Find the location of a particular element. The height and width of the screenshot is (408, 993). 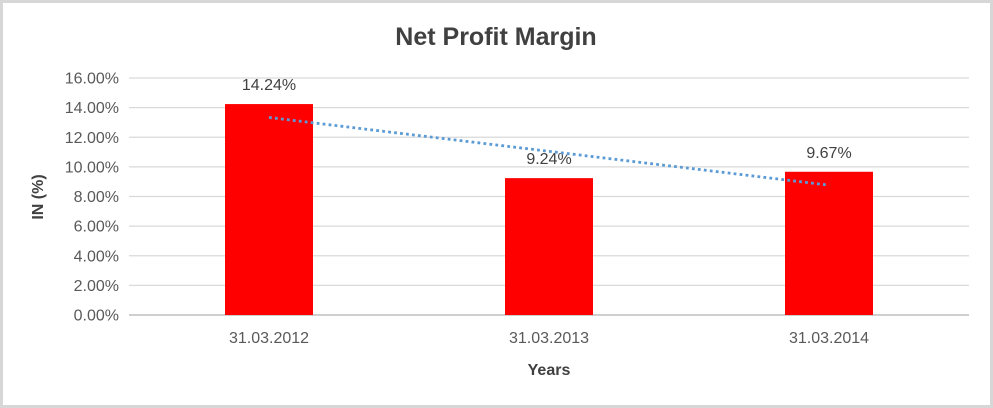

trendline-dotted-line is located at coordinates (549, 151).